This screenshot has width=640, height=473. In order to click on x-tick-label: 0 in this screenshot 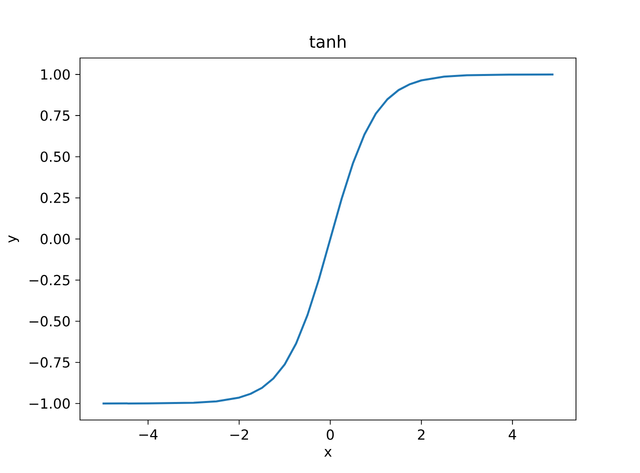, I will do `click(330, 434)`.